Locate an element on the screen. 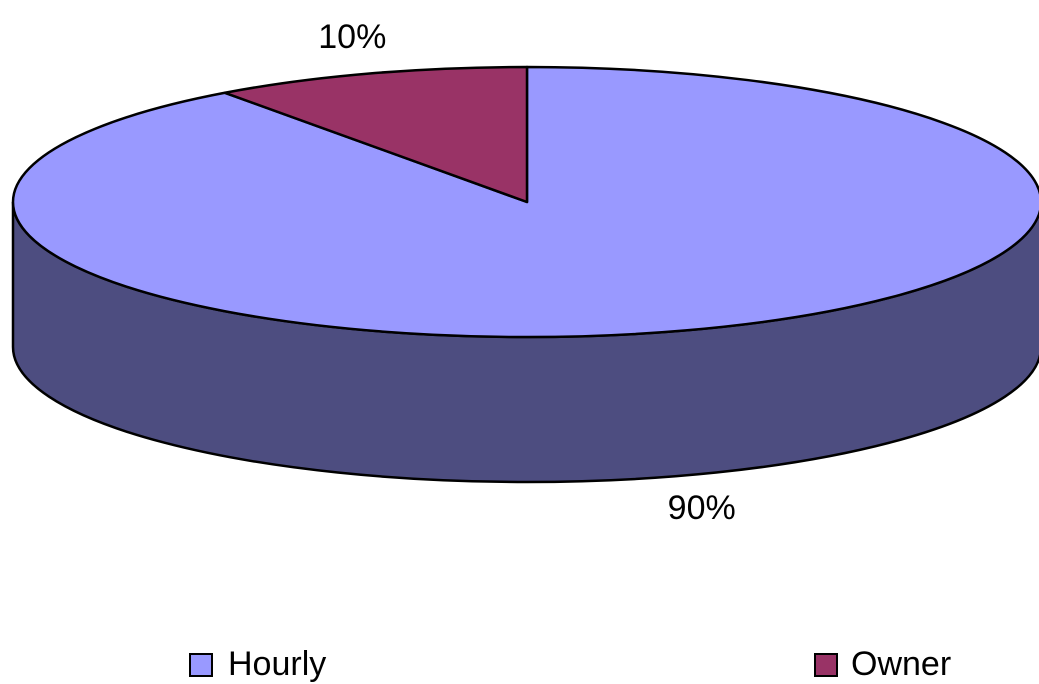 Image resolution: width=1039 pixels, height=684 pixels. pie-slice is located at coordinates (376, 134).